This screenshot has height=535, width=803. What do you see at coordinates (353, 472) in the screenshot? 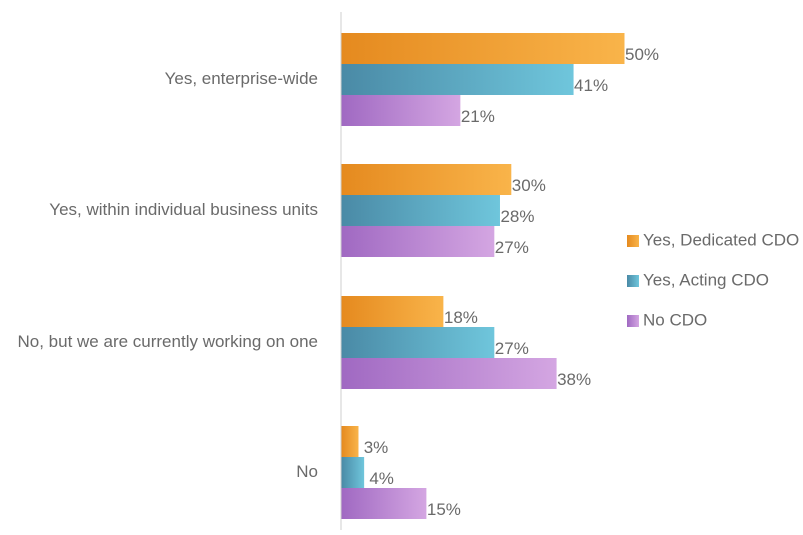
I see `bar-yes-acting-cdo-no` at bounding box center [353, 472].